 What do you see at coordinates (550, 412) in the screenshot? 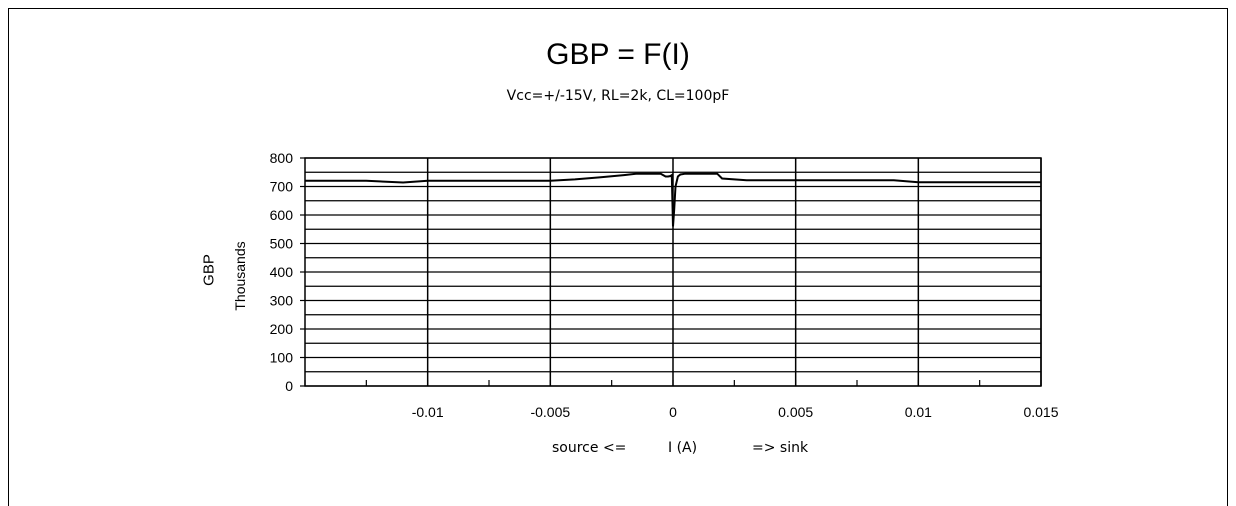
I see `x-tick-label: -0.005` at bounding box center [550, 412].